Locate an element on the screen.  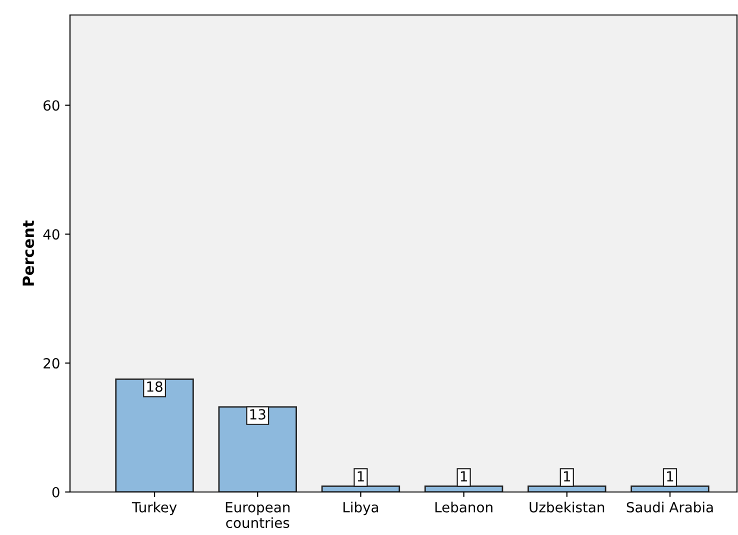
data-label: 18 is located at coordinates (154, 386).